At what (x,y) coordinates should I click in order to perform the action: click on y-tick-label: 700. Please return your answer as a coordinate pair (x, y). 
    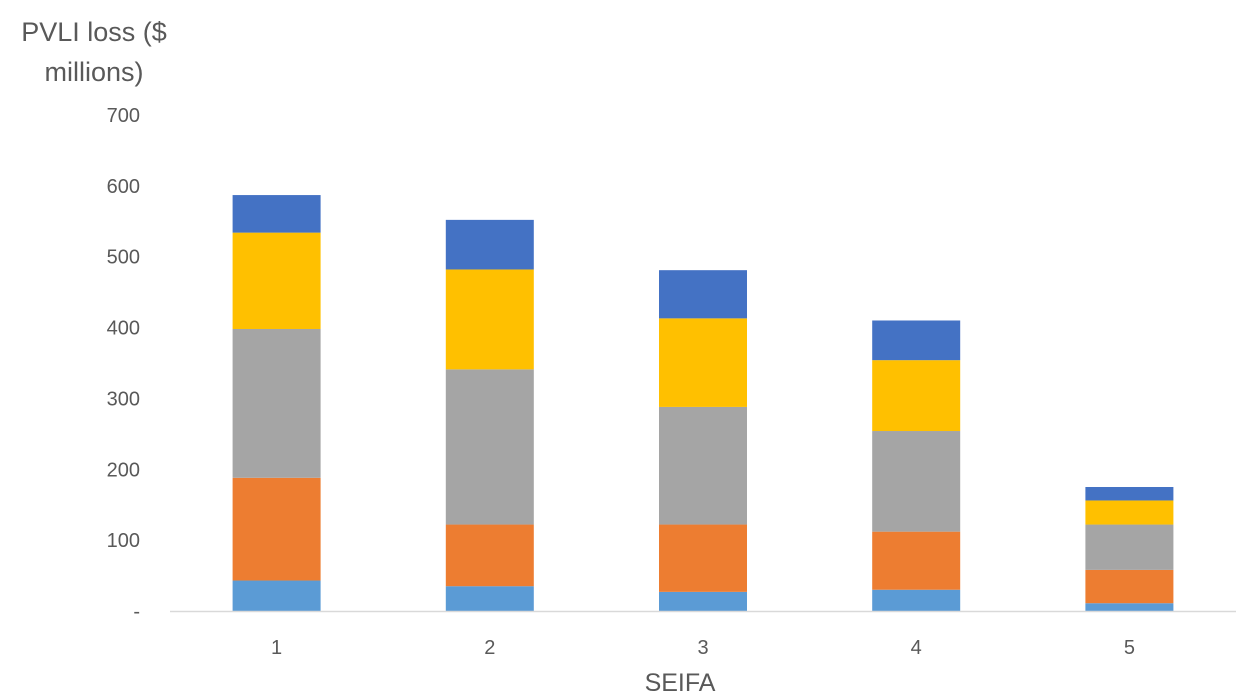
    Looking at the image, I should click on (123, 116).